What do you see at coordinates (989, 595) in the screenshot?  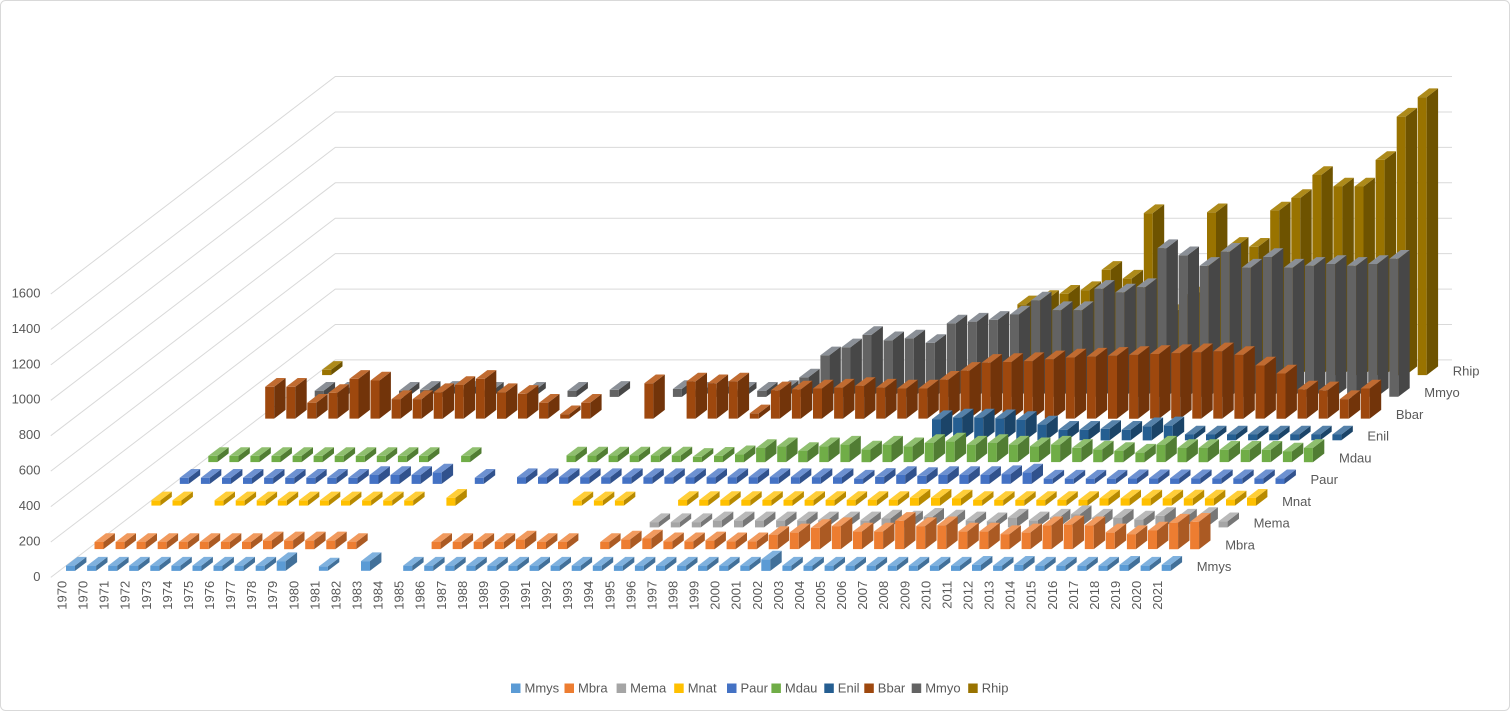 I see `svg-text: 2013` at bounding box center [989, 595].